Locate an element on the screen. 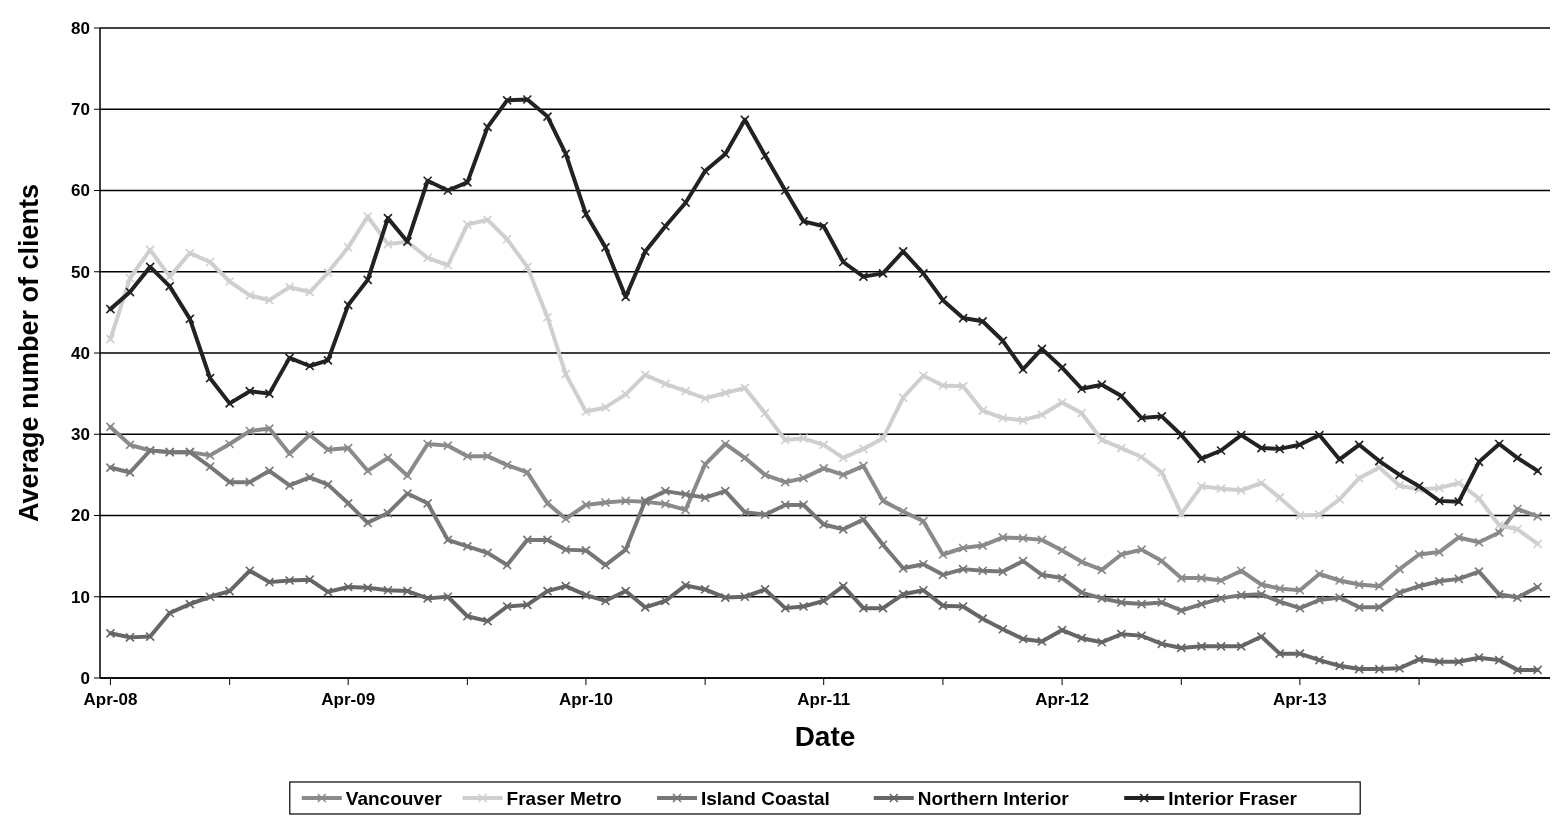 The height and width of the screenshot is (825, 1566). legend-label: Fraser Metro is located at coordinates (564, 798).